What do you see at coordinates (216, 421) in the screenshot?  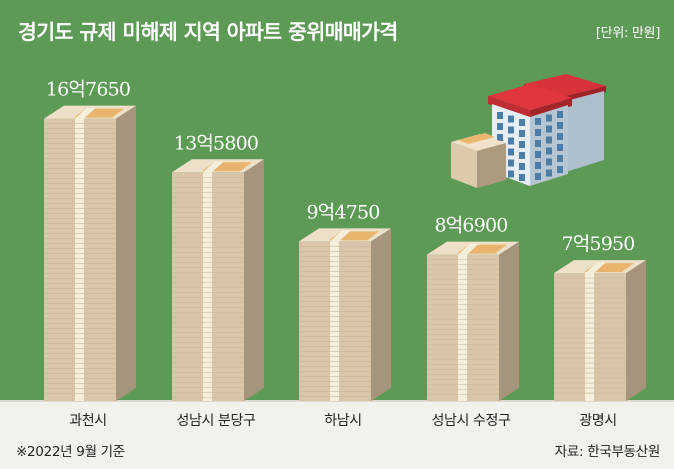 I see `category-label: 성남시 분당구` at bounding box center [216, 421].